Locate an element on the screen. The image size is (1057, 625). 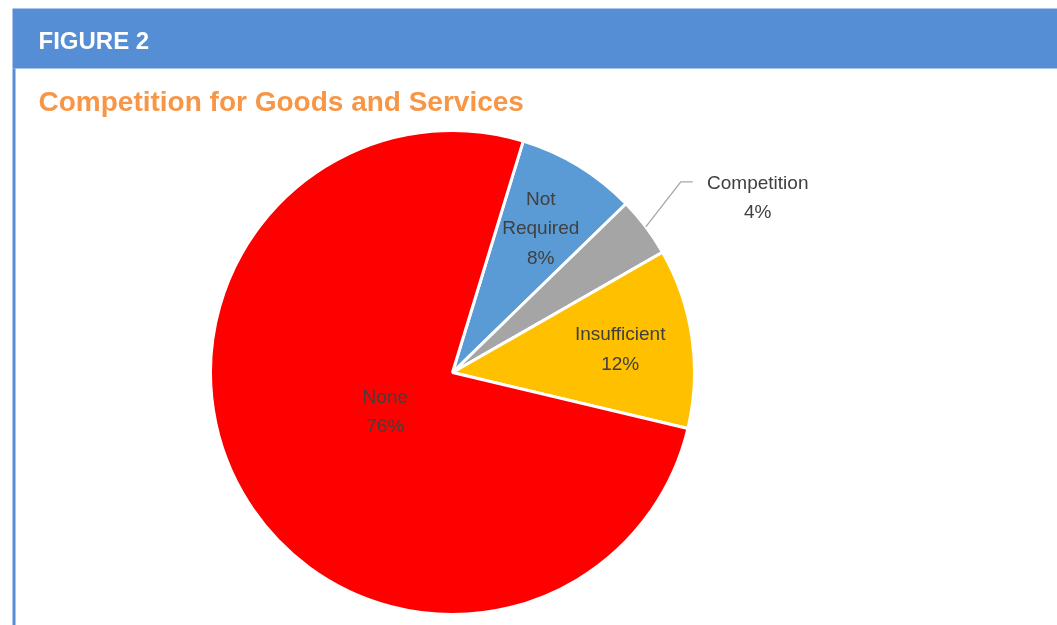
slice-label: Not Required is located at coordinates (541, 213).